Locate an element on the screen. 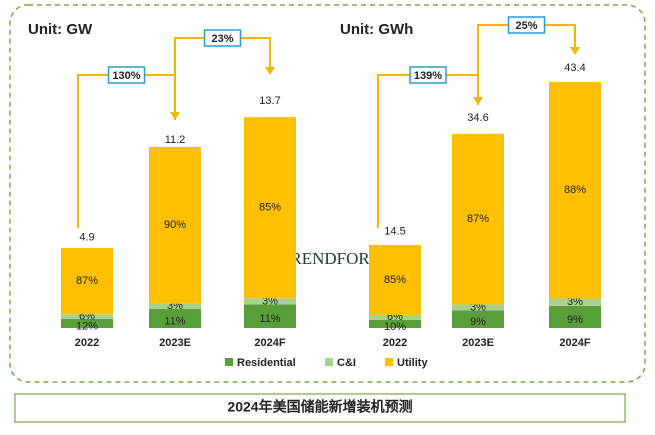 The height and width of the screenshot is (435, 655). unit-label: Unit: GW is located at coordinates (60, 29).